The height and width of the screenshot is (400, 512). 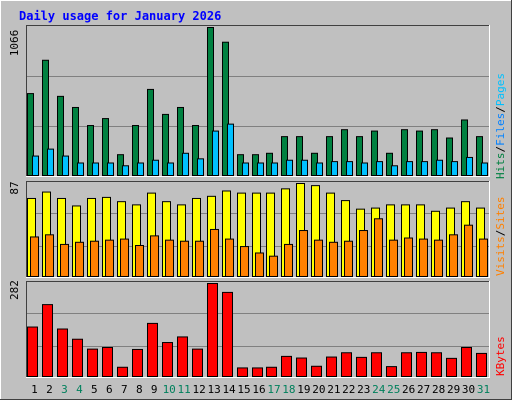 I want to click on day-label: 29, so click(x=453, y=389).